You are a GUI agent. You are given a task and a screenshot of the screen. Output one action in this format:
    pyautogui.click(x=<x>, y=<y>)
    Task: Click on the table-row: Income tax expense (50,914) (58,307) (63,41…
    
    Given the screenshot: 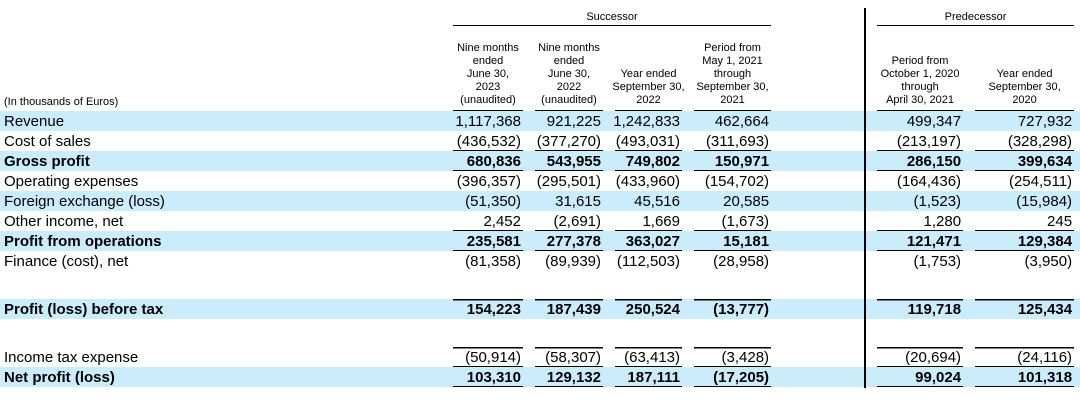 What is the action you would take?
    pyautogui.click(x=540, y=357)
    